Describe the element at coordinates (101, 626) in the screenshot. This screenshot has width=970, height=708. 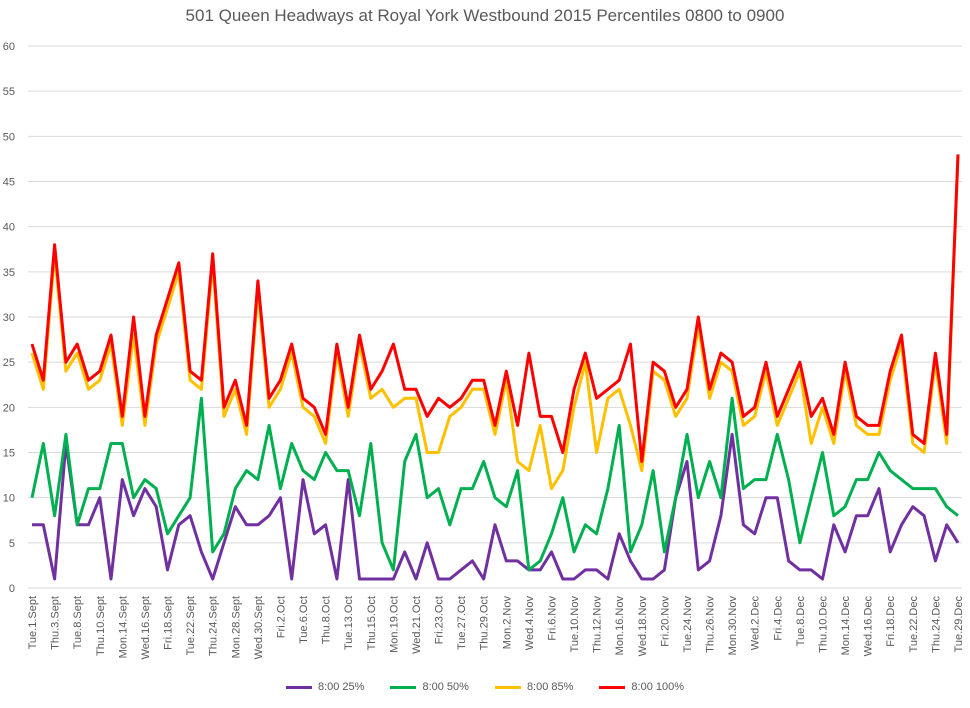
I see `x-tick-label: Thu.10.Sept` at that location.